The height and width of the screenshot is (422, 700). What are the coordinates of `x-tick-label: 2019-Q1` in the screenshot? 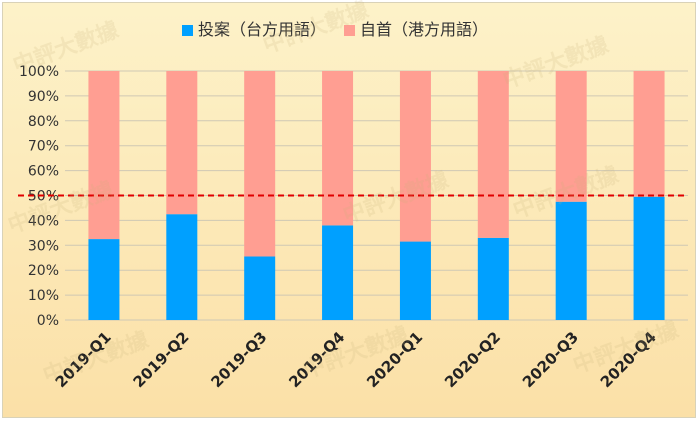 It's located at (83, 359).